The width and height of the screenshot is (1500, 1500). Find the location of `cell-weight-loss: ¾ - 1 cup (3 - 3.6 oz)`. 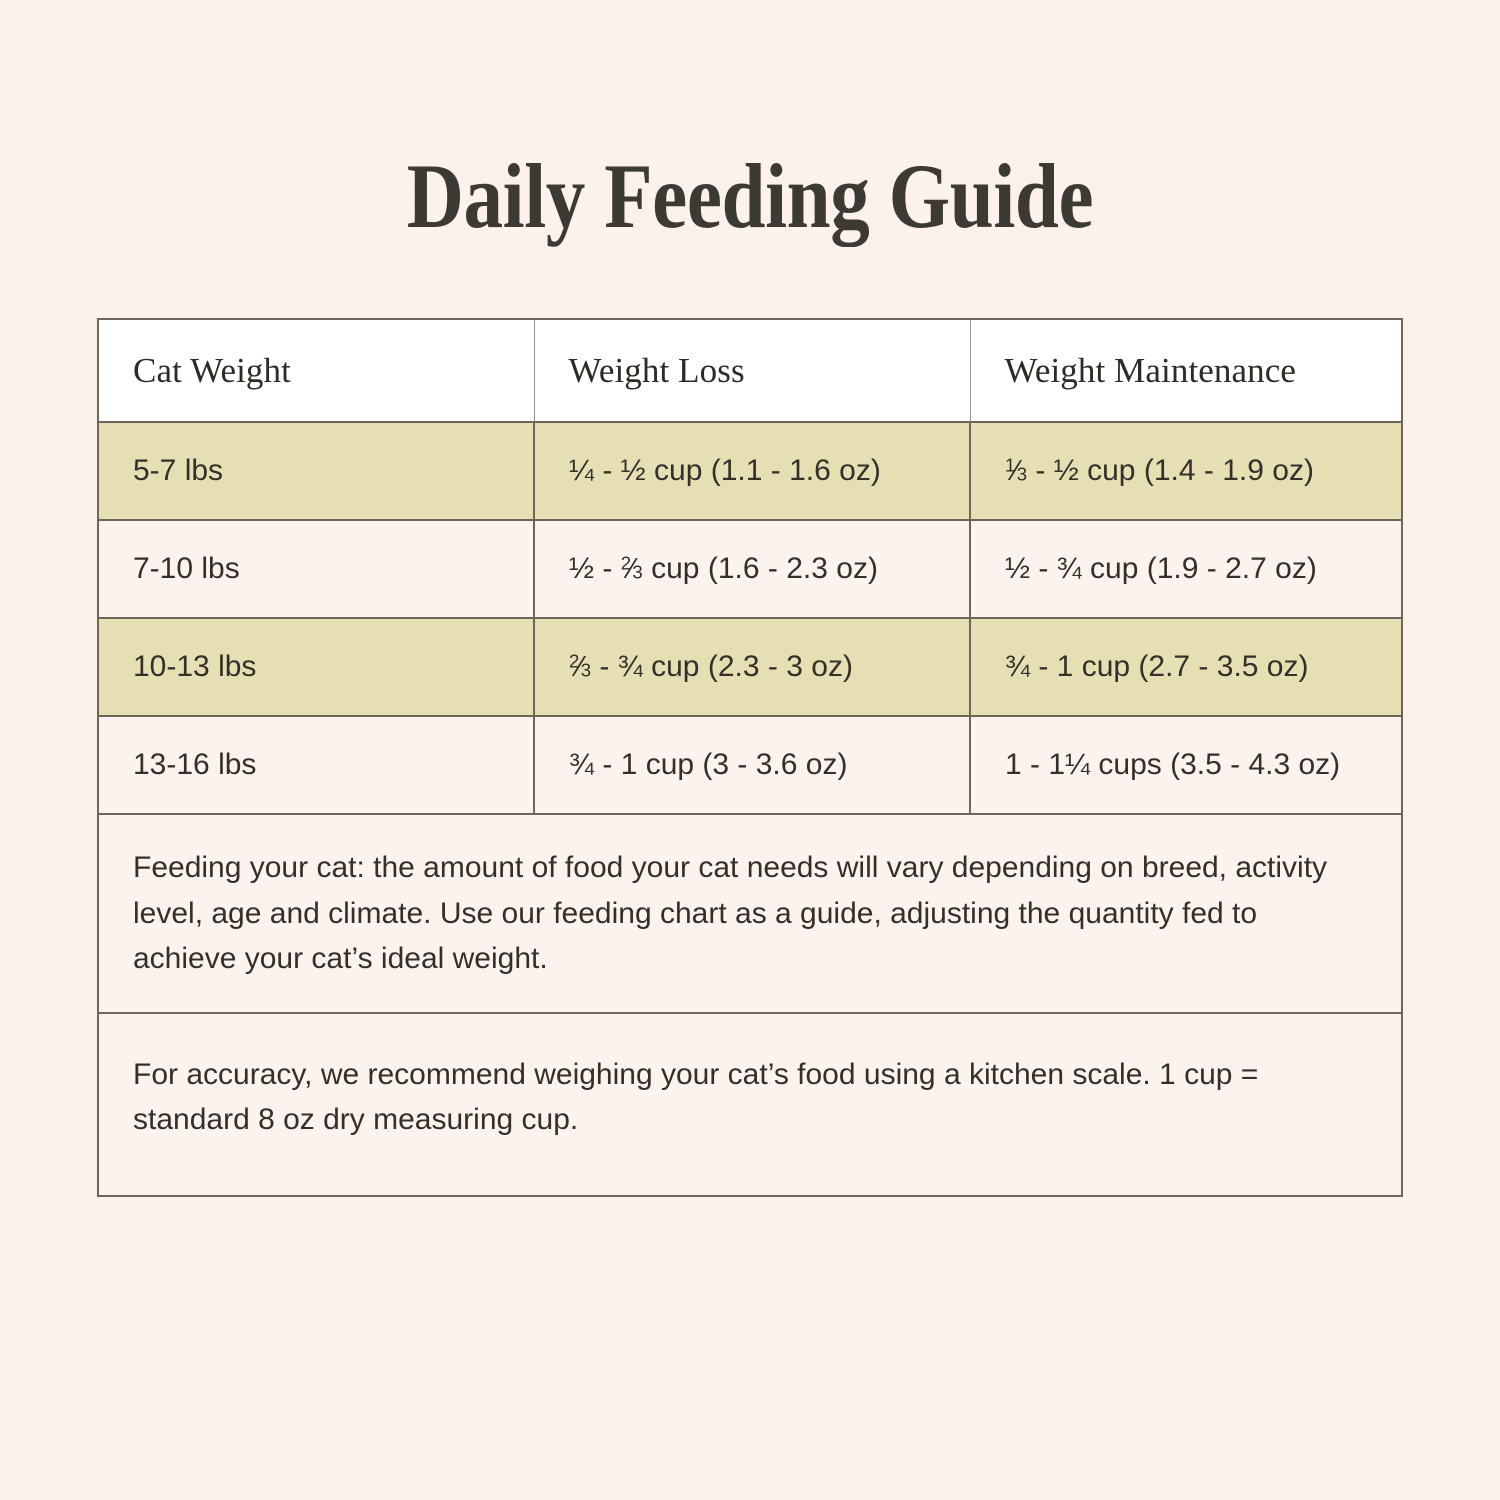

cell-weight-loss: ¾ - 1 cup (3 - 3.6 oz) is located at coordinates (752, 765).